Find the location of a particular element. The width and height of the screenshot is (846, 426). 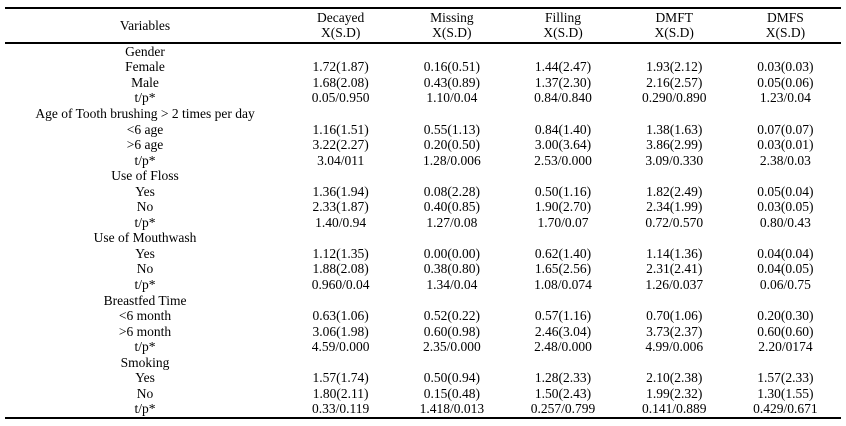

column-header-decayed: Decayed X(S.D) is located at coordinates (340, 25).